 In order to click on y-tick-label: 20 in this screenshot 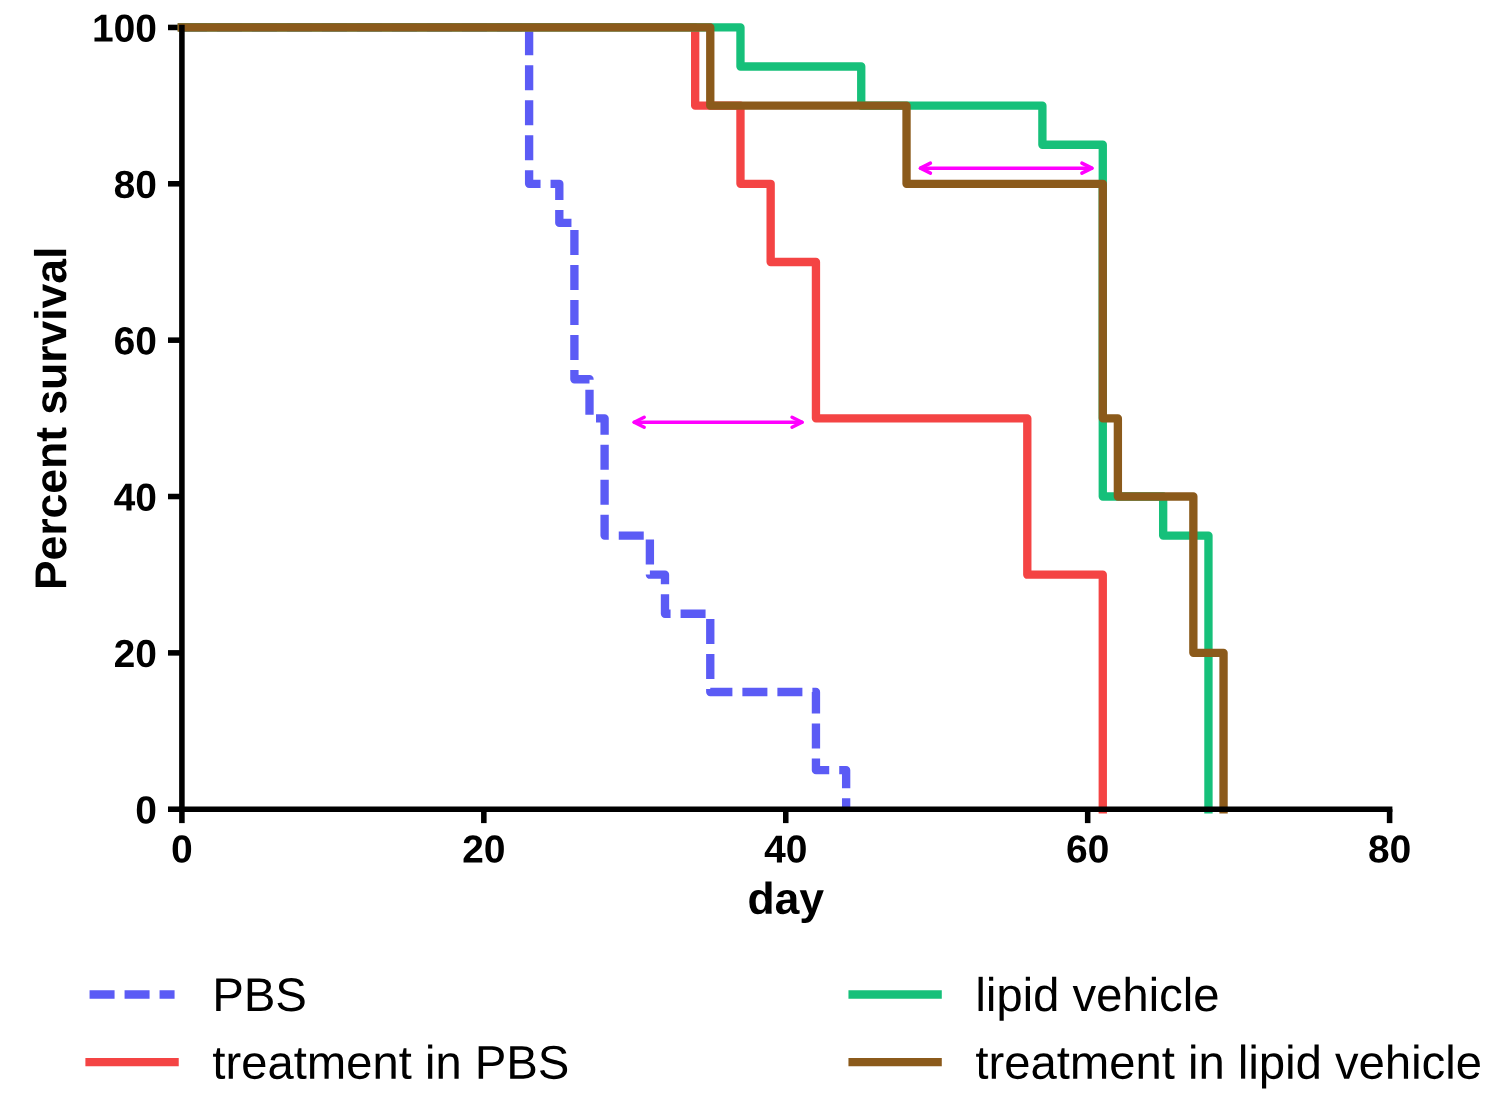, I will do `click(135, 653)`.